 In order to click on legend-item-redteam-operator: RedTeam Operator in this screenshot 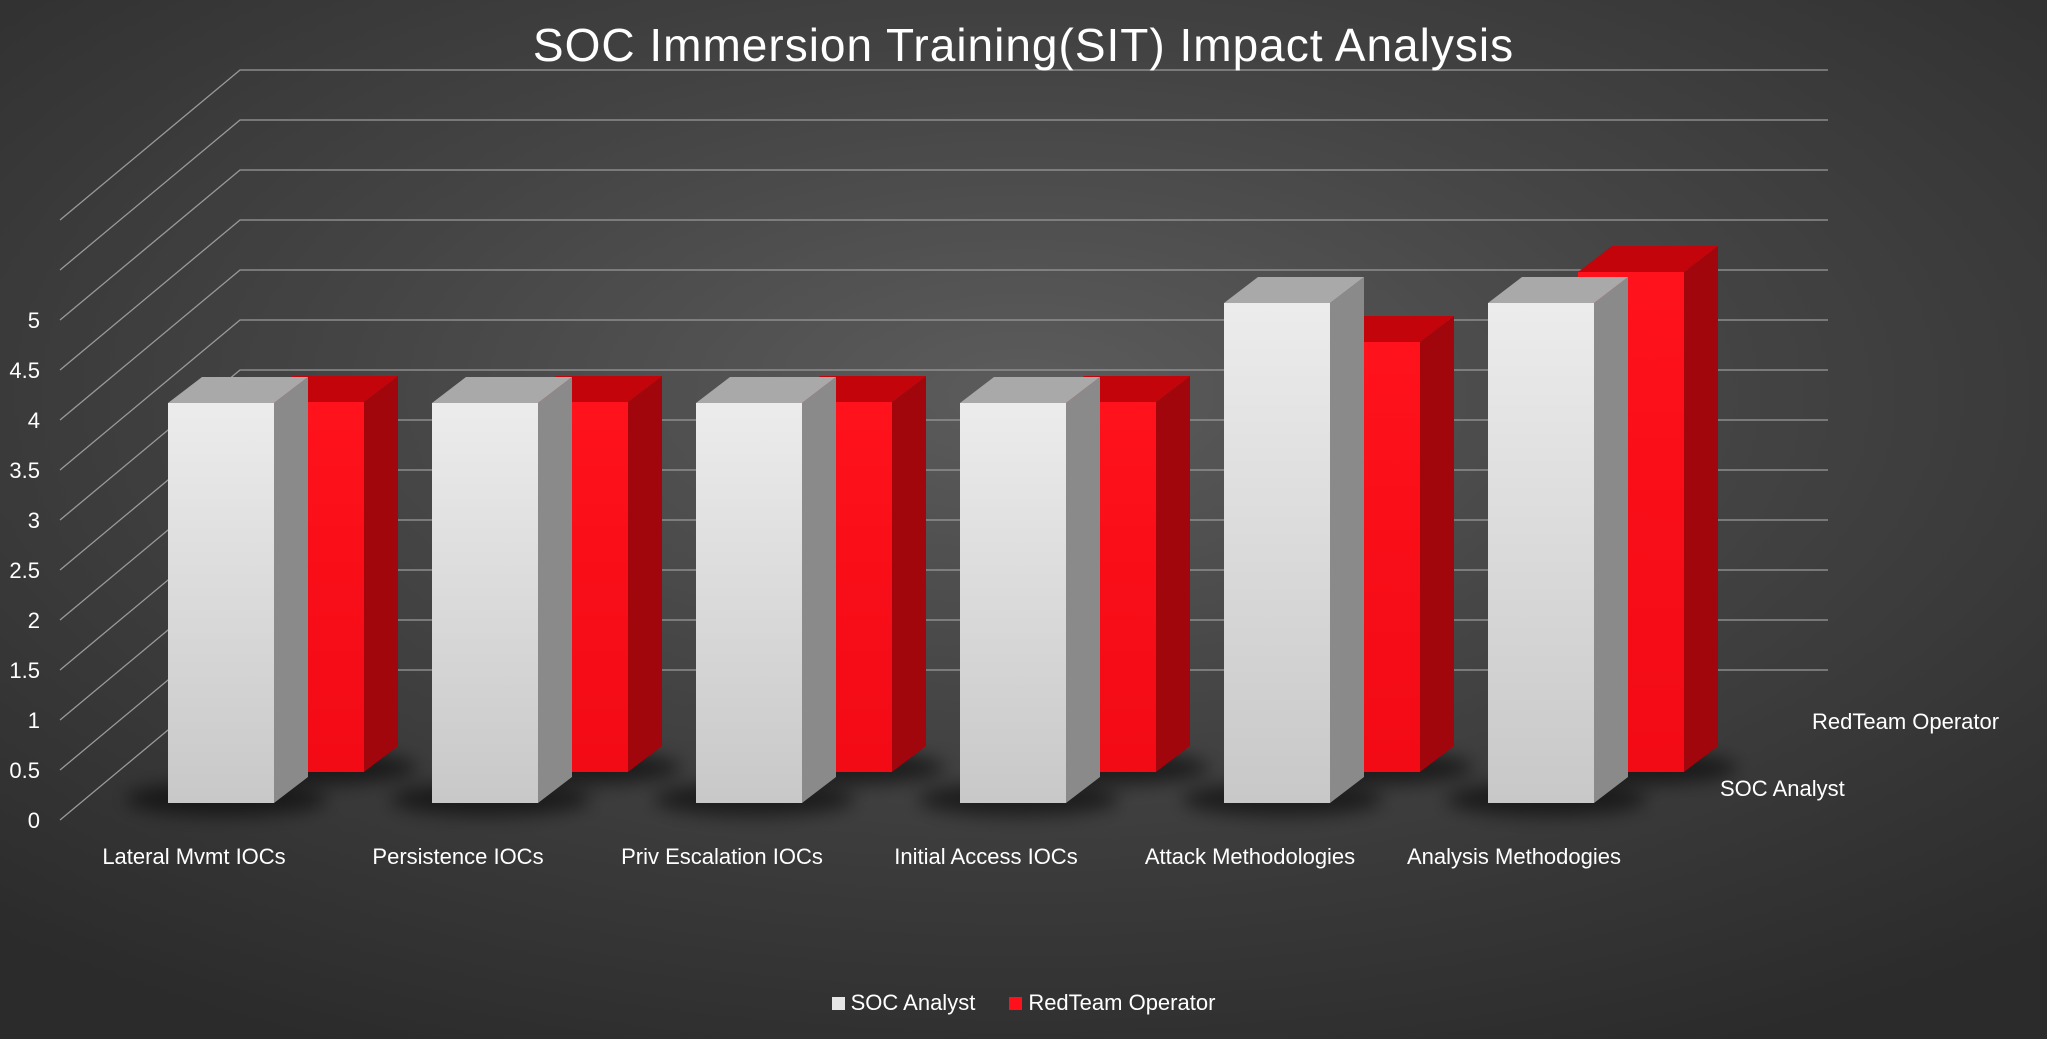, I will do `click(1112, 1003)`.